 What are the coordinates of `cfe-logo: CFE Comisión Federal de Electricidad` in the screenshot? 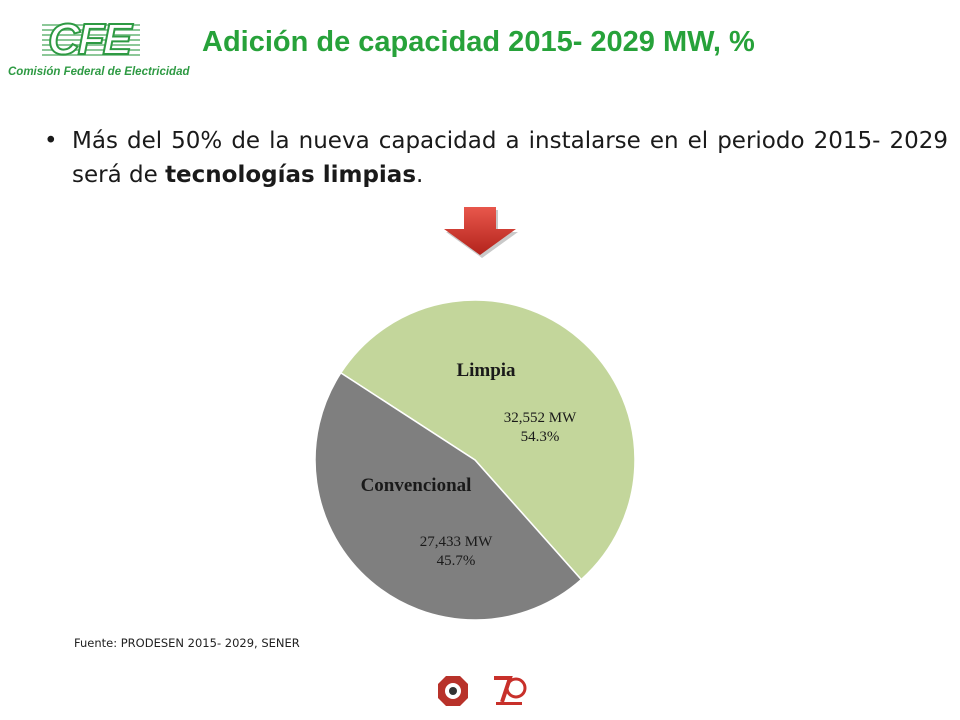 It's located at (97, 49).